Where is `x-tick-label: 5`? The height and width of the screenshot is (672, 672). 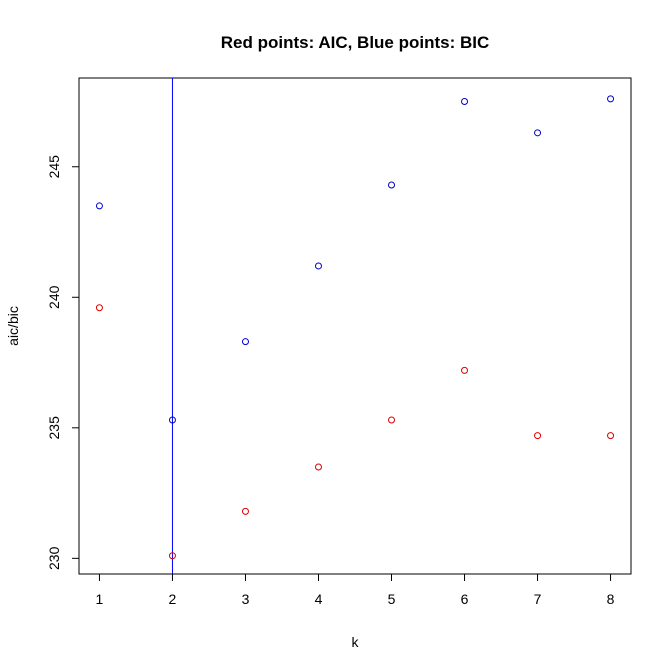
x-tick-label: 5 is located at coordinates (392, 599).